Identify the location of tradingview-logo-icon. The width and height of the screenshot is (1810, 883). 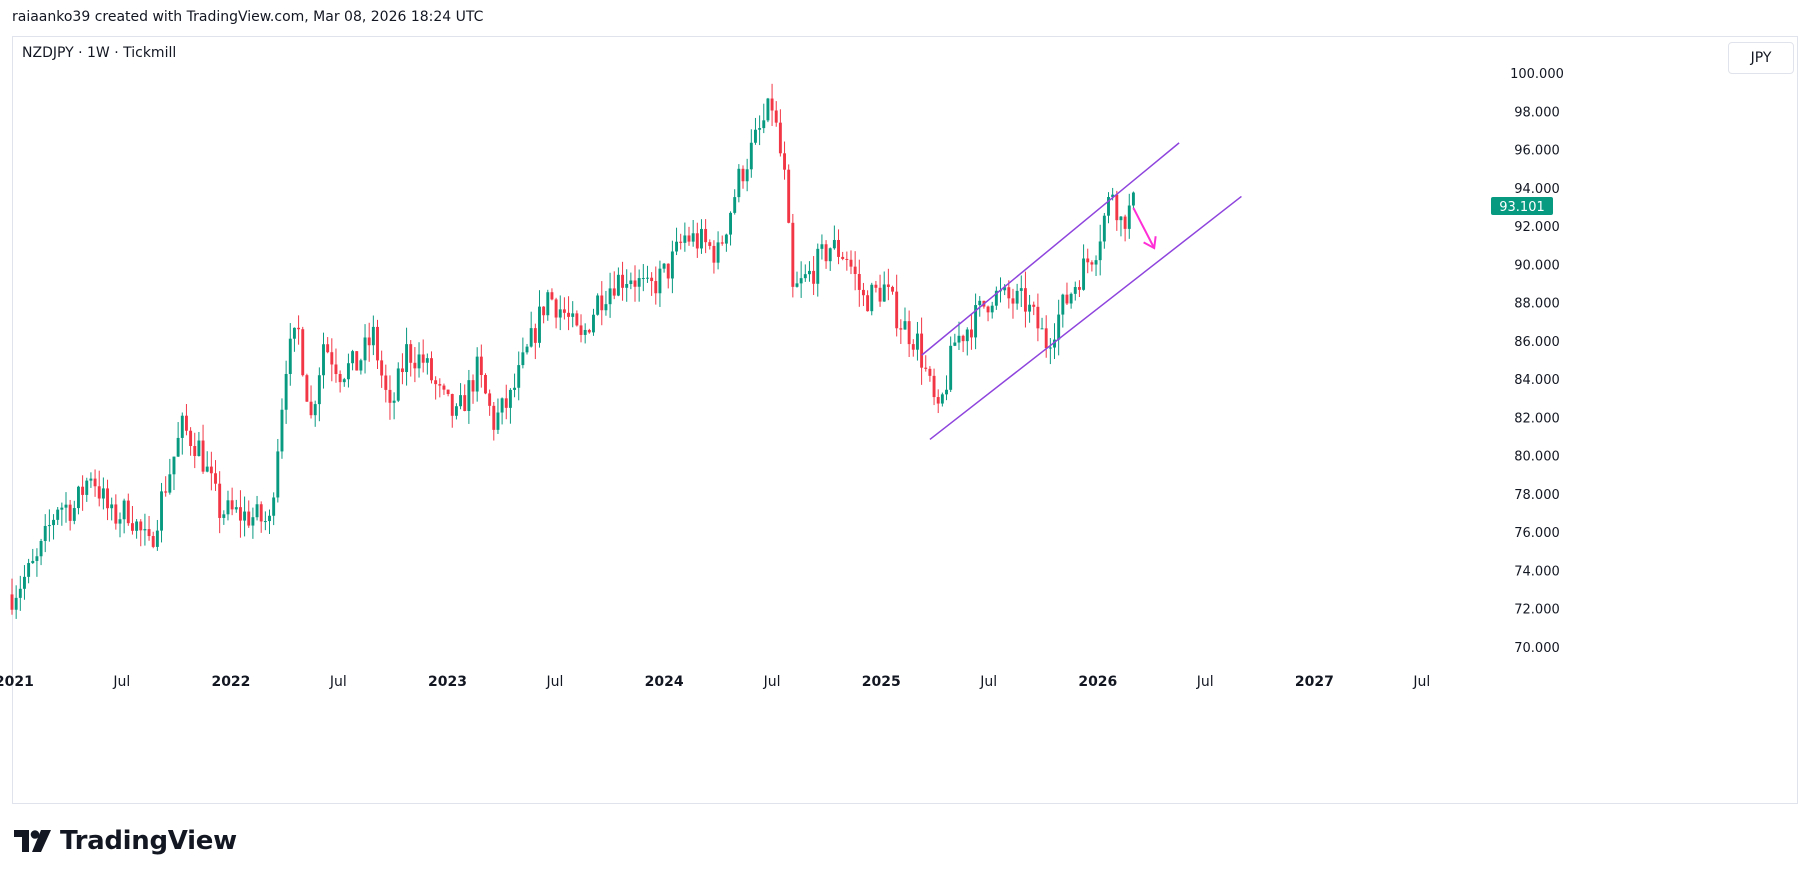
(32, 841).